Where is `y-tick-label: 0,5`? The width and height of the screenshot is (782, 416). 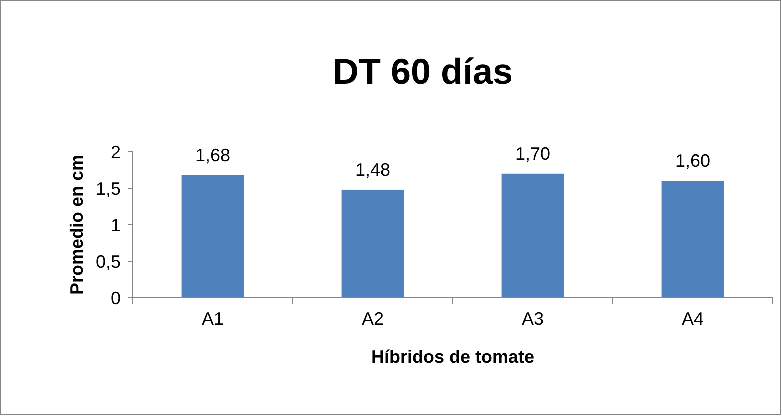
y-tick-label: 0,5 is located at coordinates (108, 262).